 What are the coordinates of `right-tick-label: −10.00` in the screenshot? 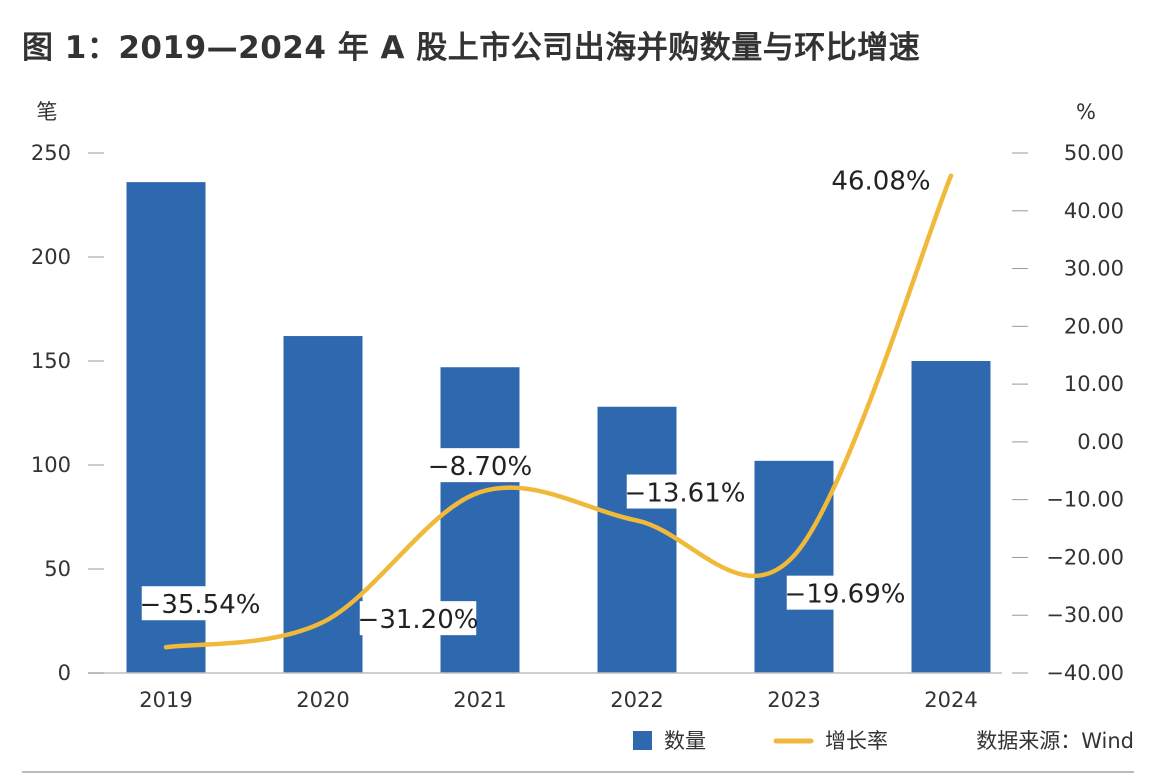 It's located at (1085, 500).